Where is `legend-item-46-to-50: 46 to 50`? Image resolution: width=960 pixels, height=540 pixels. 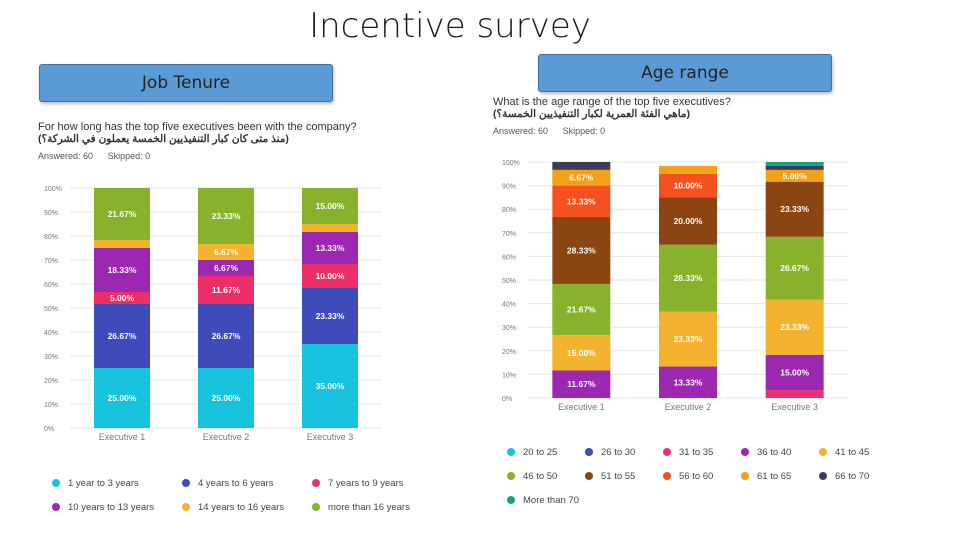
legend-item-46-to-50: 46 to 50 is located at coordinates (532, 476).